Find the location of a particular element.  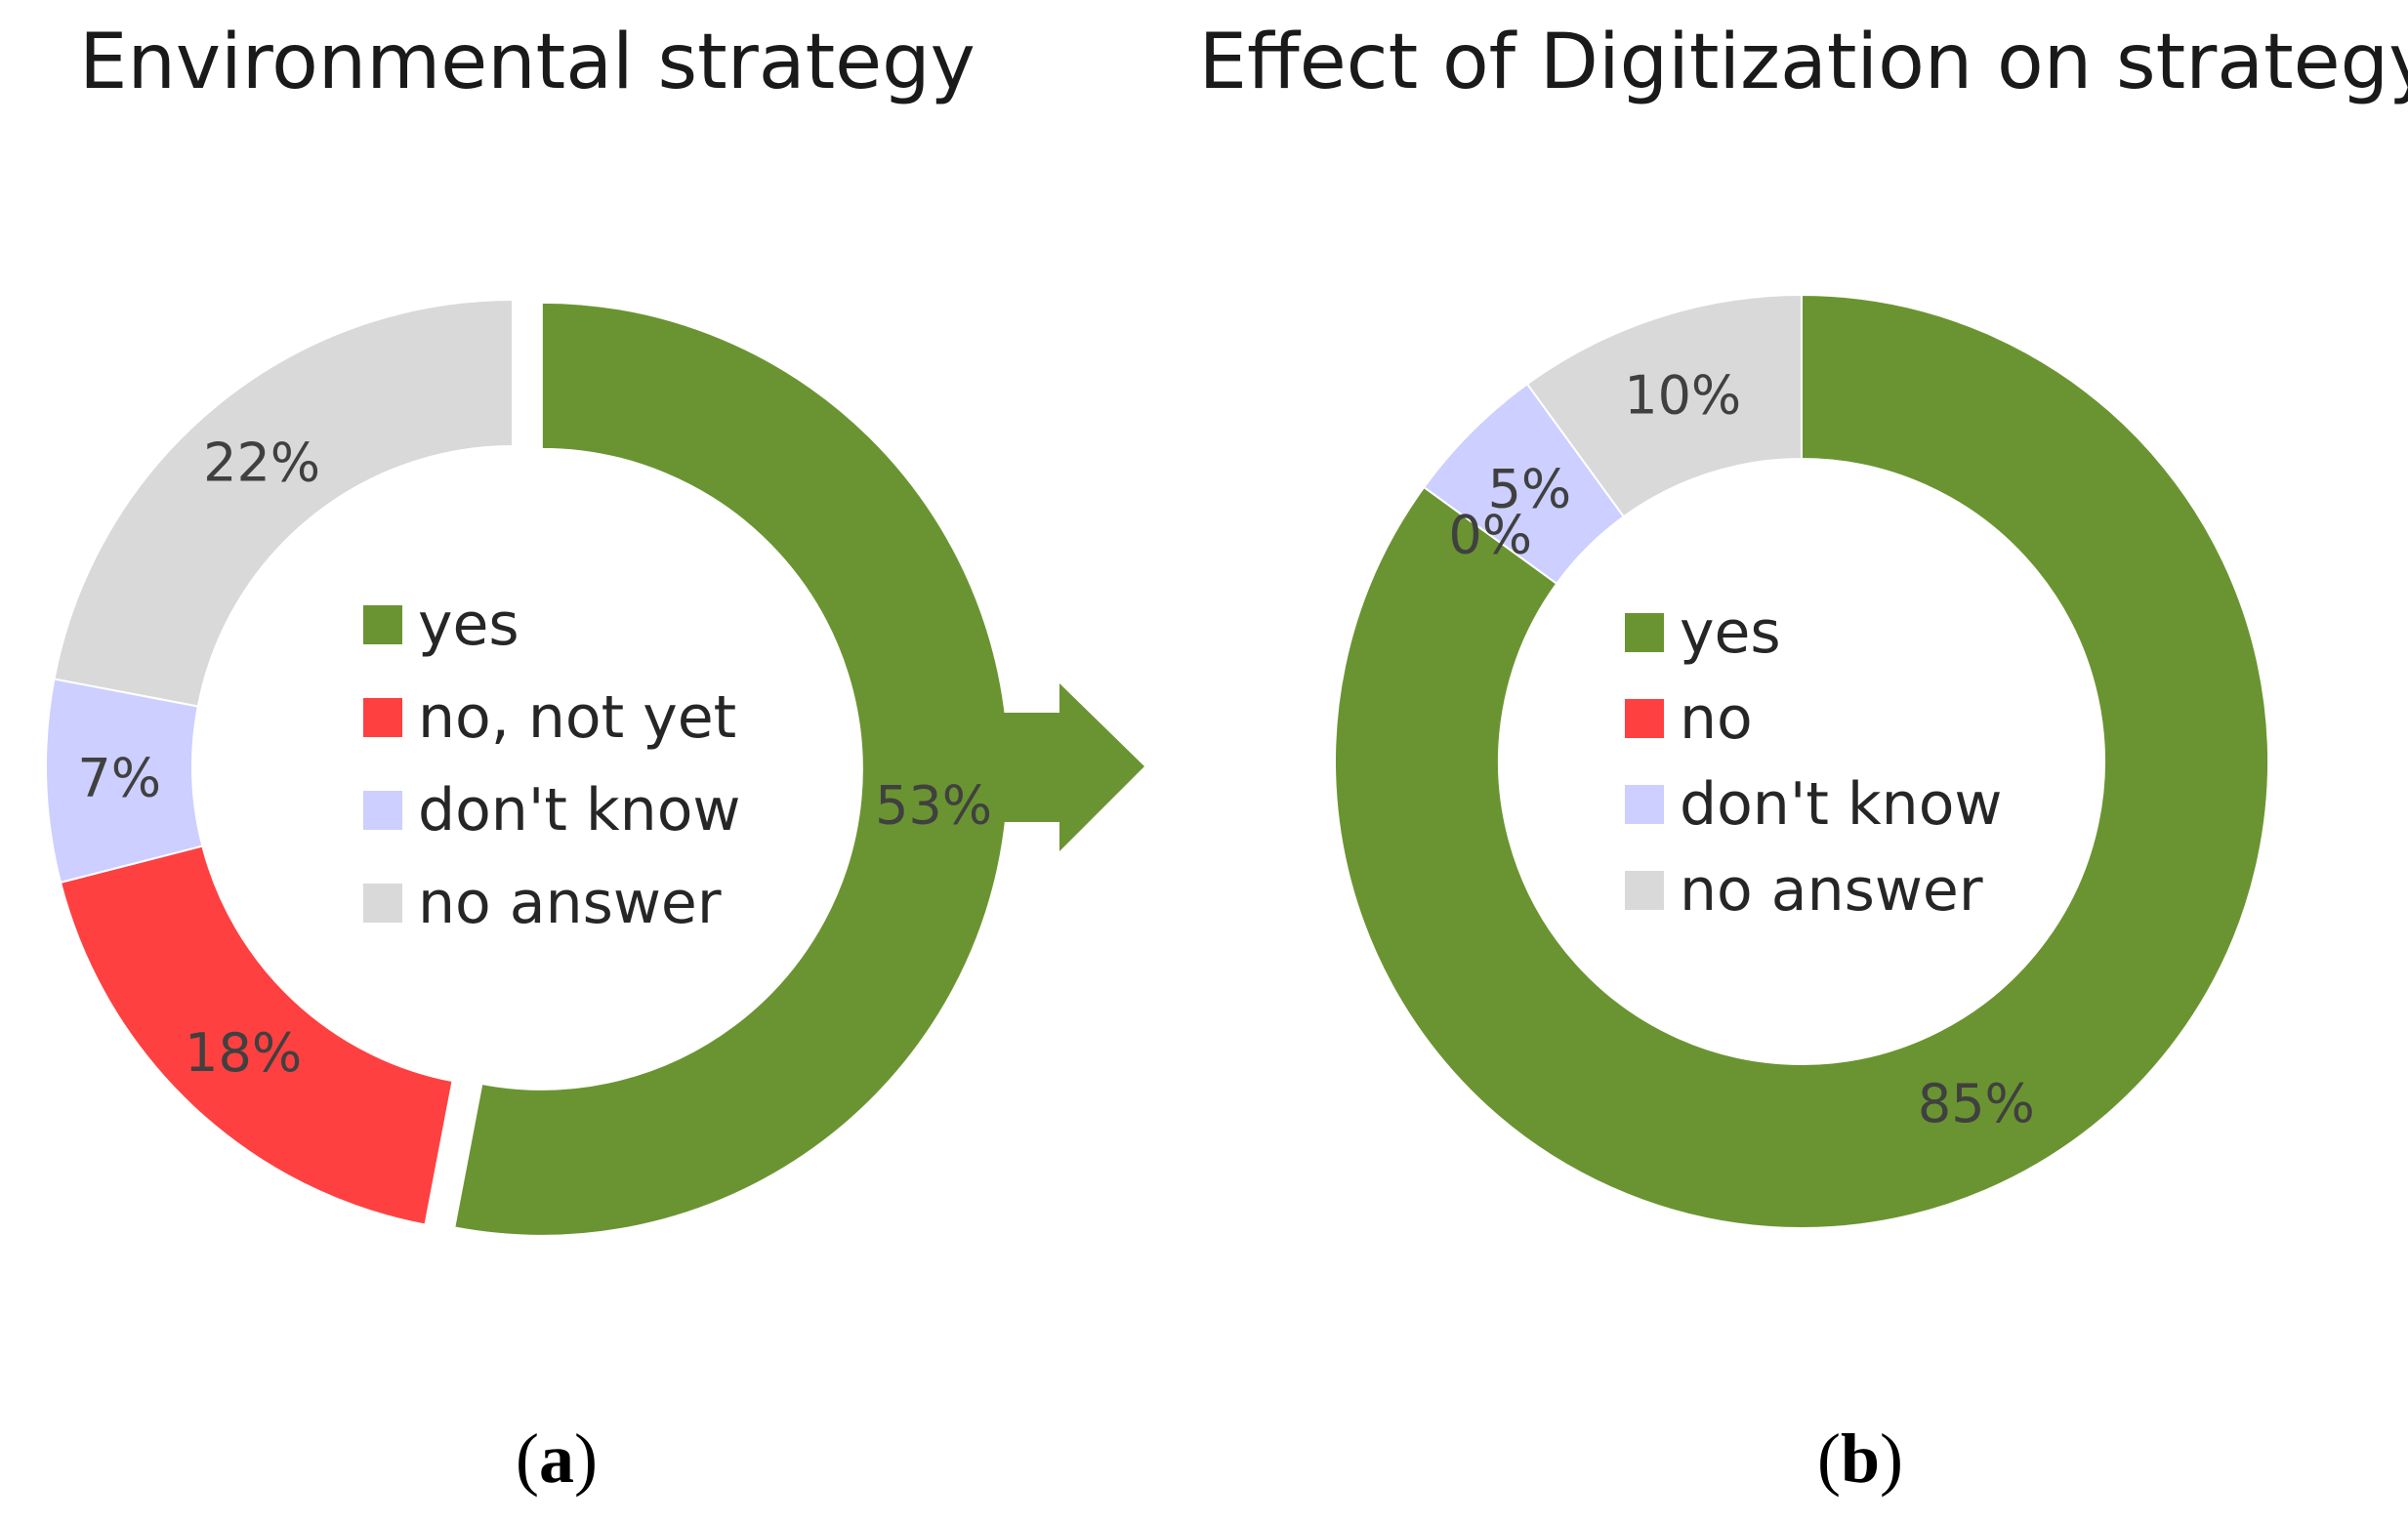

chart-b-label-yes: 85% is located at coordinates (1976, 1103).